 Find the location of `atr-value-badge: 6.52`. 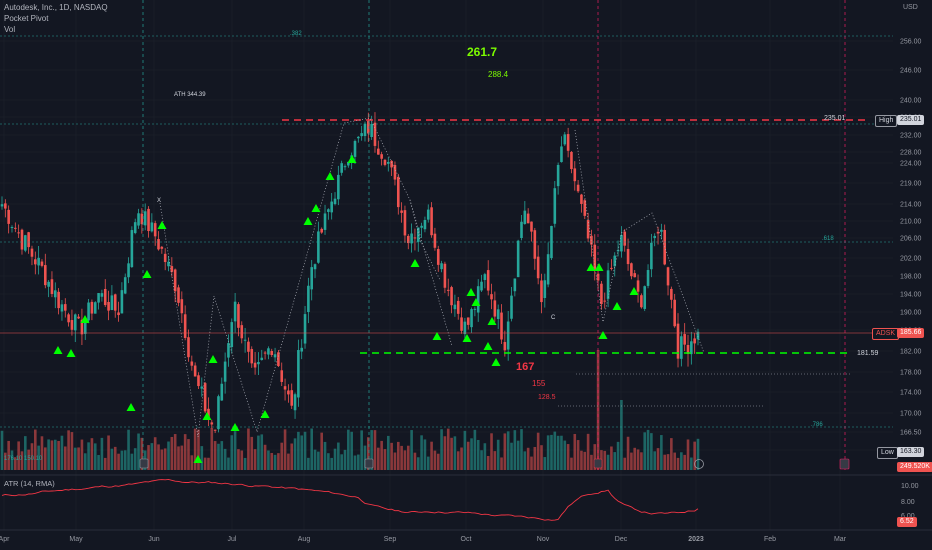

atr-value-badge: 6.52 is located at coordinates (907, 522).